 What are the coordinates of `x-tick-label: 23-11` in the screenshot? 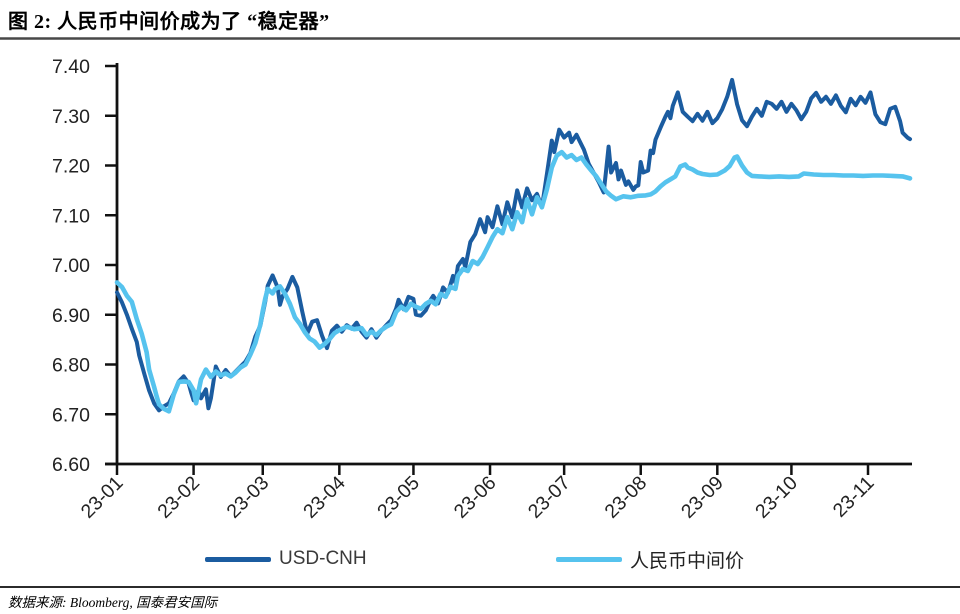 It's located at (854, 497).